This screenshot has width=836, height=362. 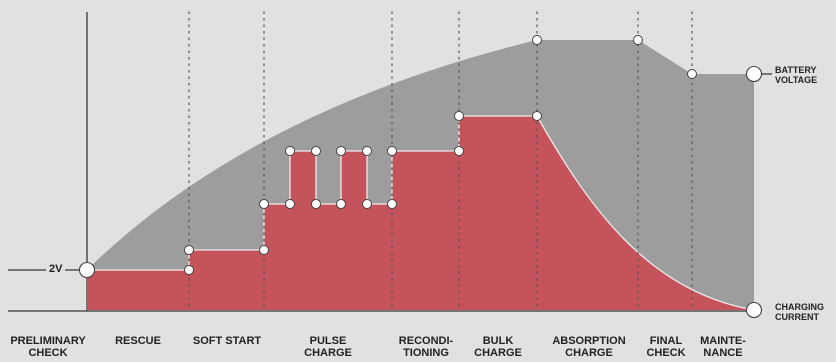 I want to click on battery-voltage-label: BATTERY VOLTAGE, so click(x=796, y=75).